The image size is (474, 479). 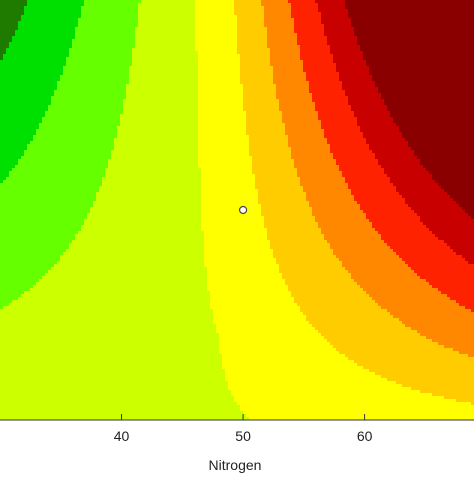 I want to click on x-axis-label: Nitrogen, so click(x=235, y=465).